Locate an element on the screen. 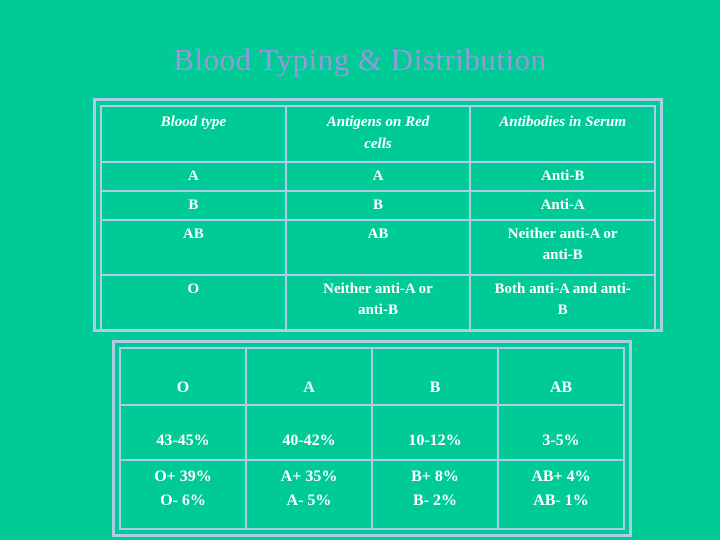 This screenshot has width=720, height=540. distribution-total-row: 43-45% 40-42% 10-12% 3-5% is located at coordinates (372, 433).